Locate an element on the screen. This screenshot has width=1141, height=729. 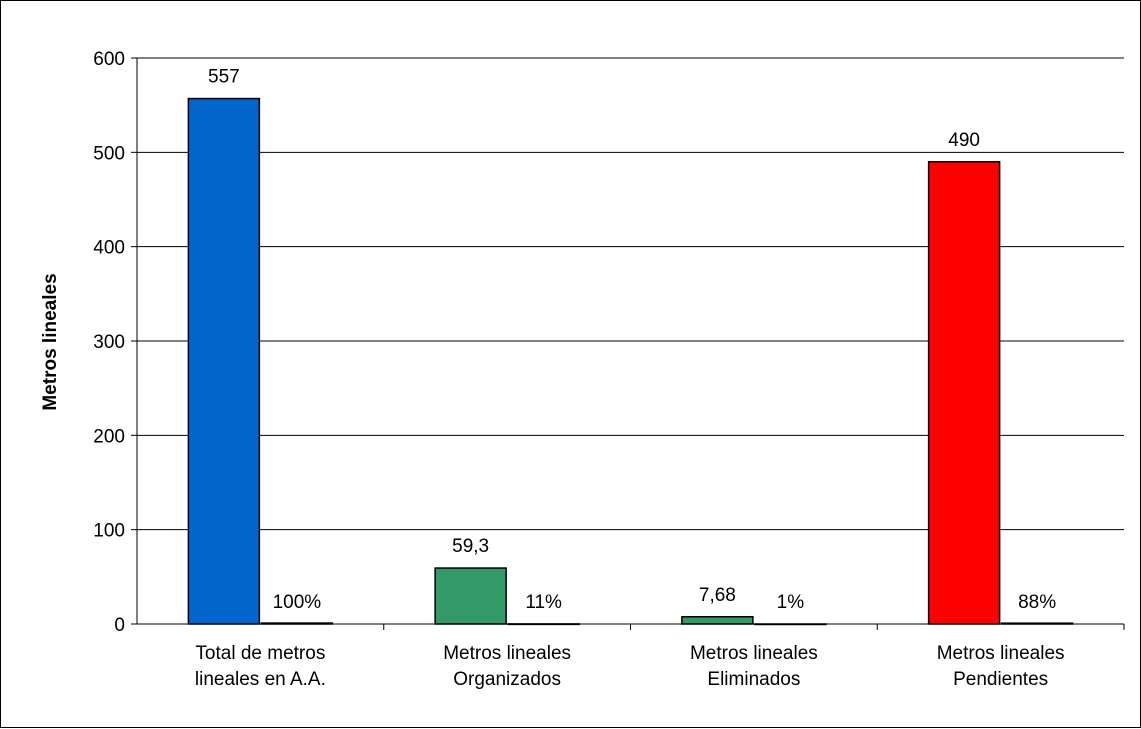
y-tick-label: 100 is located at coordinates (109, 531).